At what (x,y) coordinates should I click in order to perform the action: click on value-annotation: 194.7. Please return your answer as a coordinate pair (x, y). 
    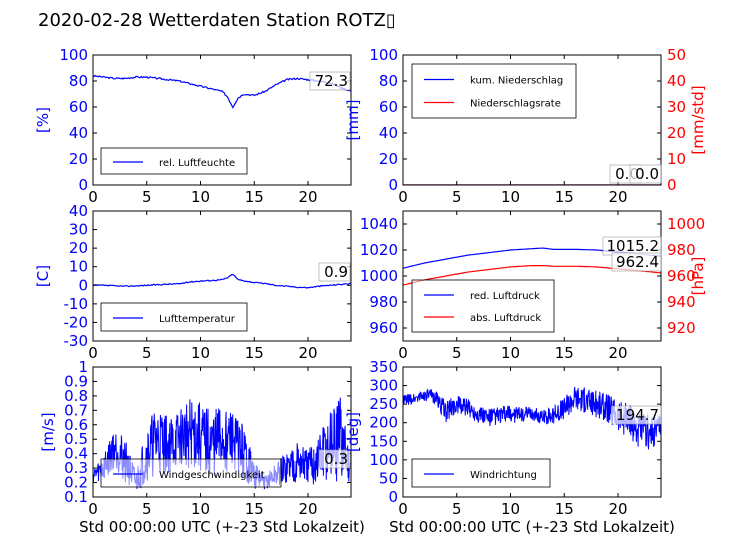
    Looking at the image, I should click on (637, 415).